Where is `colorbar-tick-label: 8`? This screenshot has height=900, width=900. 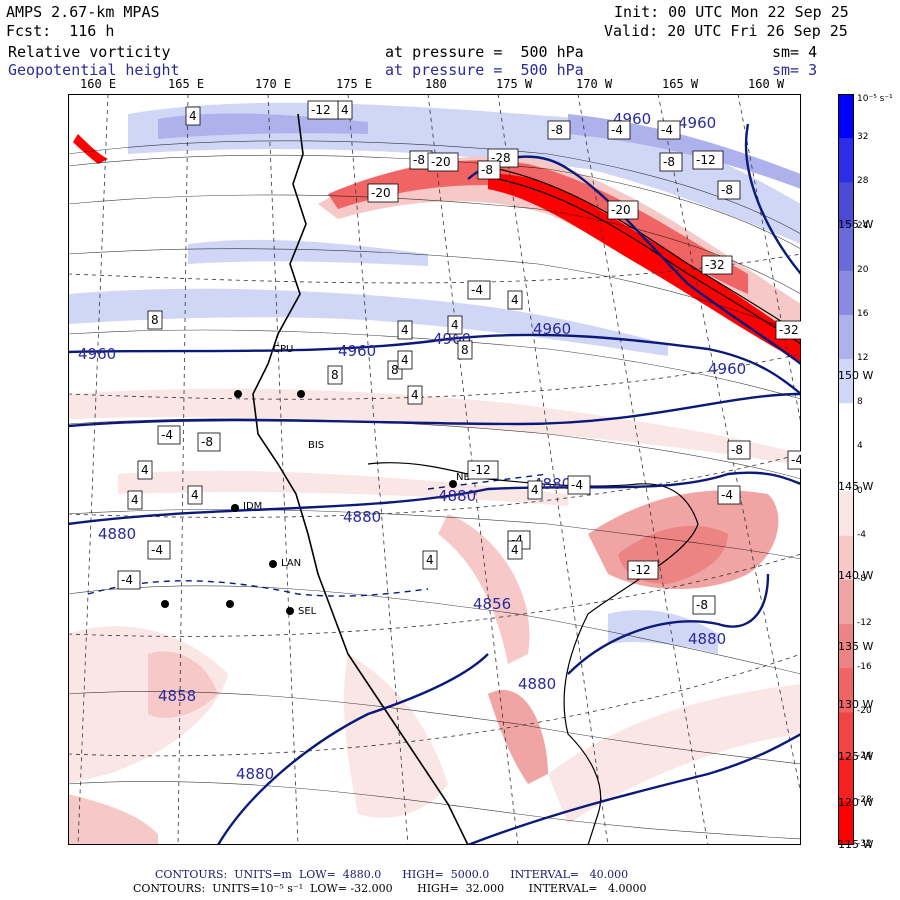 colorbar-tick-label: 8 is located at coordinates (860, 402).